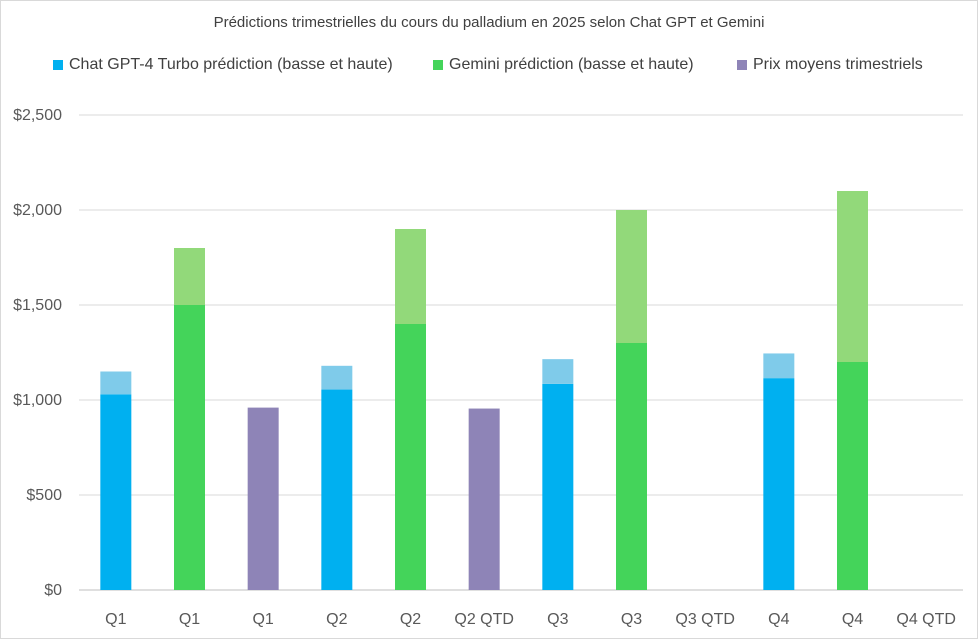  What do you see at coordinates (53, 590) in the screenshot?
I see `y-tick-label: $0` at bounding box center [53, 590].